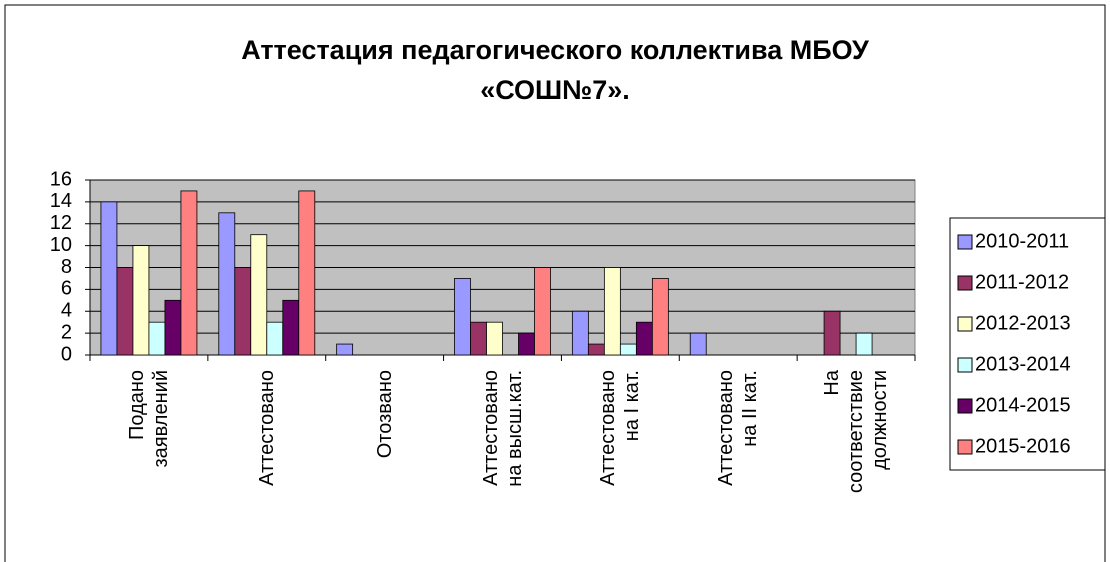 The height and width of the screenshot is (562, 1110). Describe the element at coordinates (384, 414) in the screenshot. I see `x-tick-label: Отозвано` at that location.